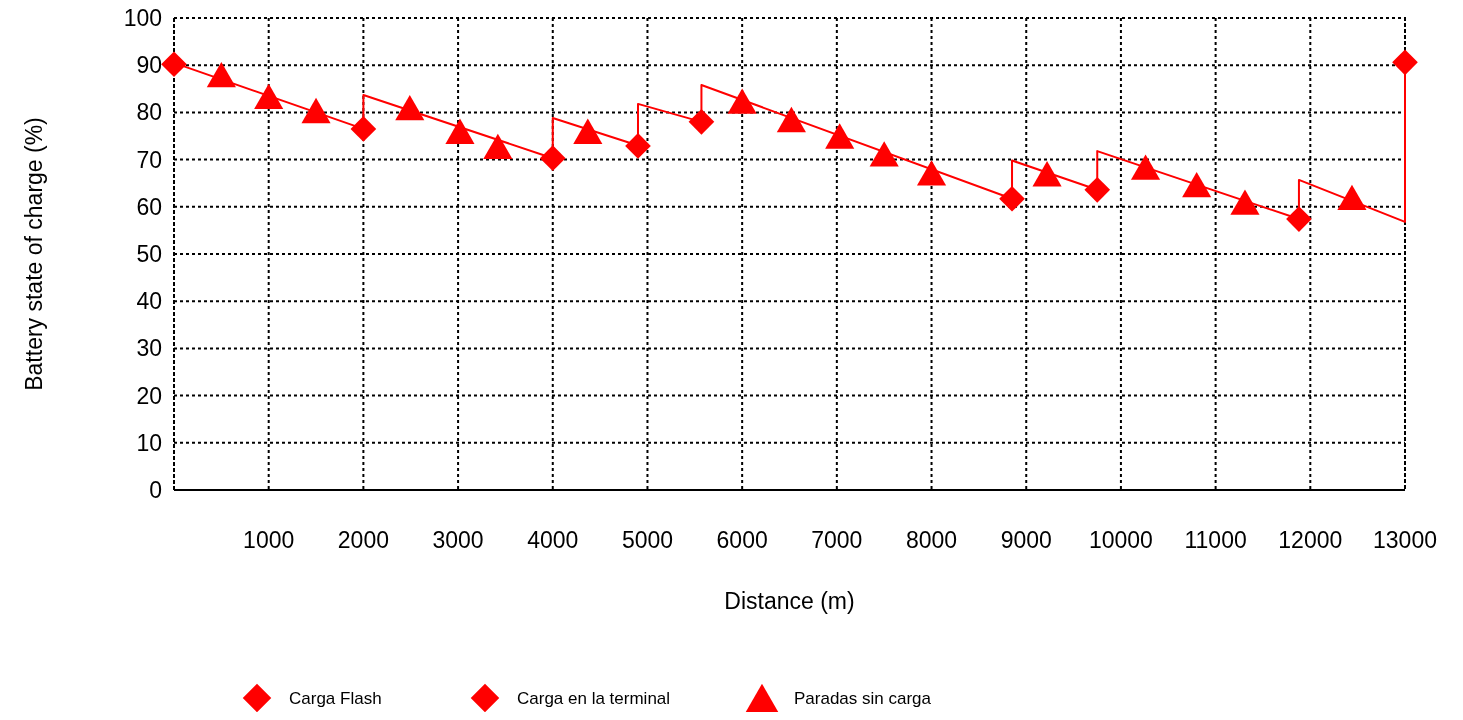  I want to click on legend-label: Carga en la terminal, so click(594, 698).